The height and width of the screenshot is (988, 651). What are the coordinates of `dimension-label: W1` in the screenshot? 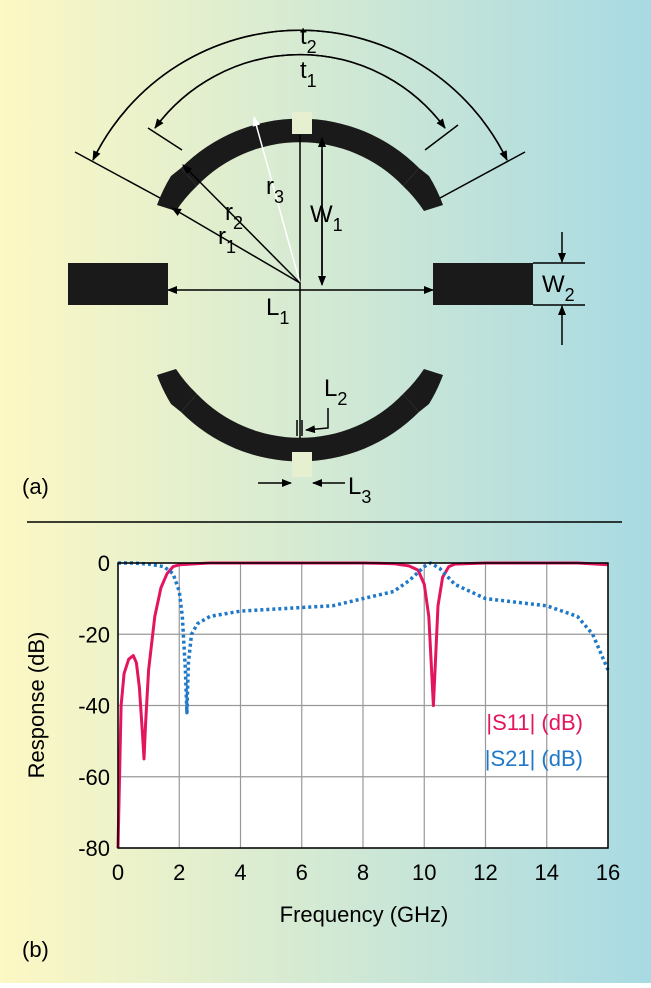 It's located at (326, 218).